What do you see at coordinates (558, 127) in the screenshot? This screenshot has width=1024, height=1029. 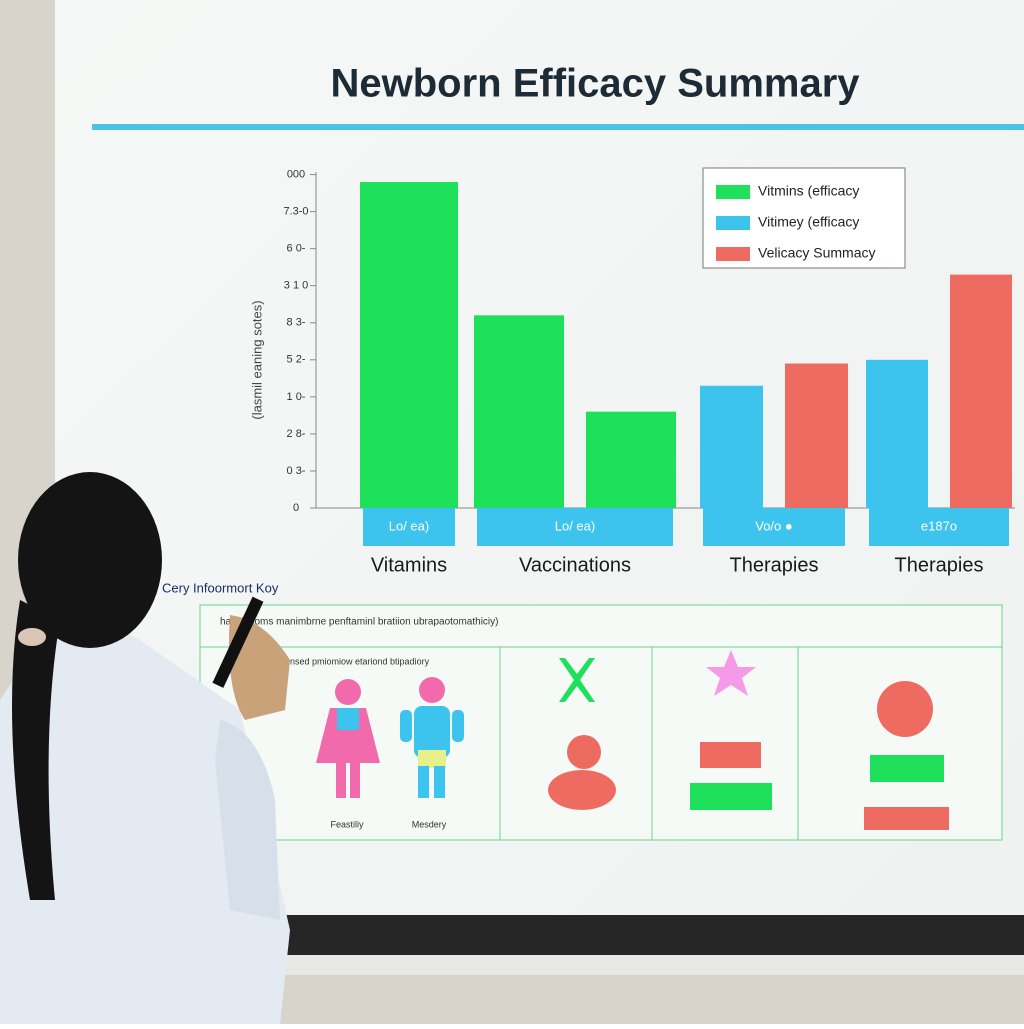 I see `title-rule` at bounding box center [558, 127].